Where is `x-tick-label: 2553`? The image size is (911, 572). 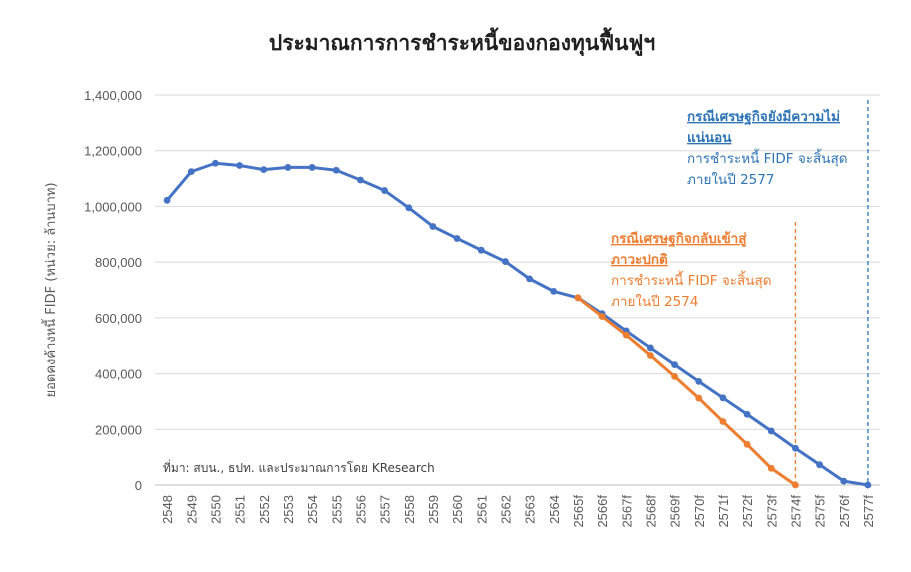 x-tick-label: 2553 is located at coordinates (288, 509).